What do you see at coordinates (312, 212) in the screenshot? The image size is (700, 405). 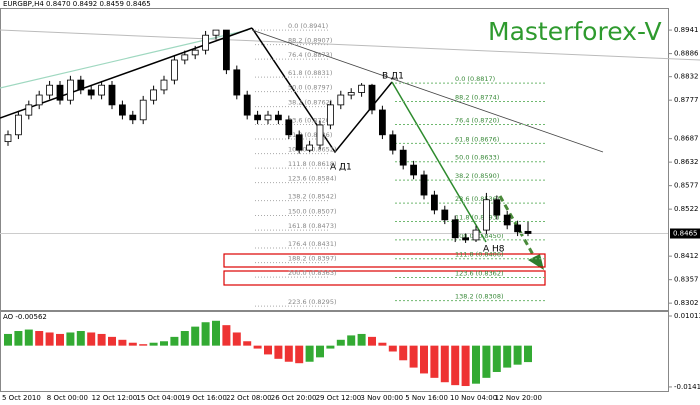 I see `fib-label: 150.0 (0.8507)` at bounding box center [312, 212].